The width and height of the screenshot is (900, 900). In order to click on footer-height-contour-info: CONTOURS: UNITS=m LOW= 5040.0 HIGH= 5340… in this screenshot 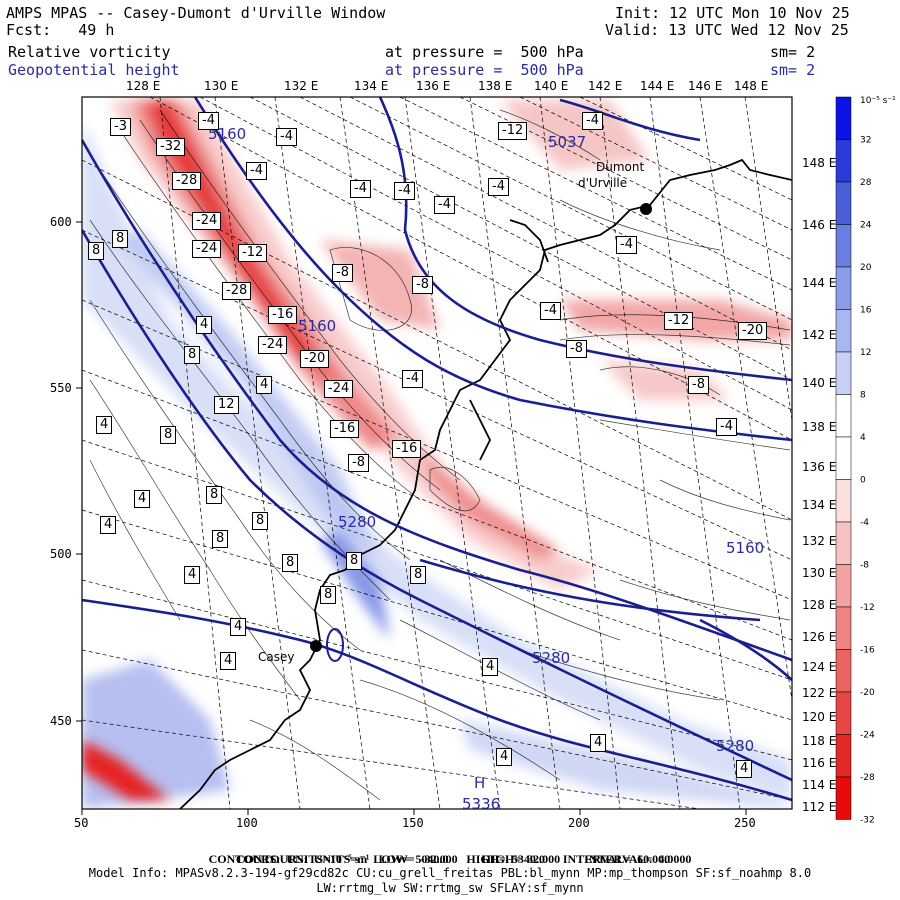, I will do `click(450, 852)`.